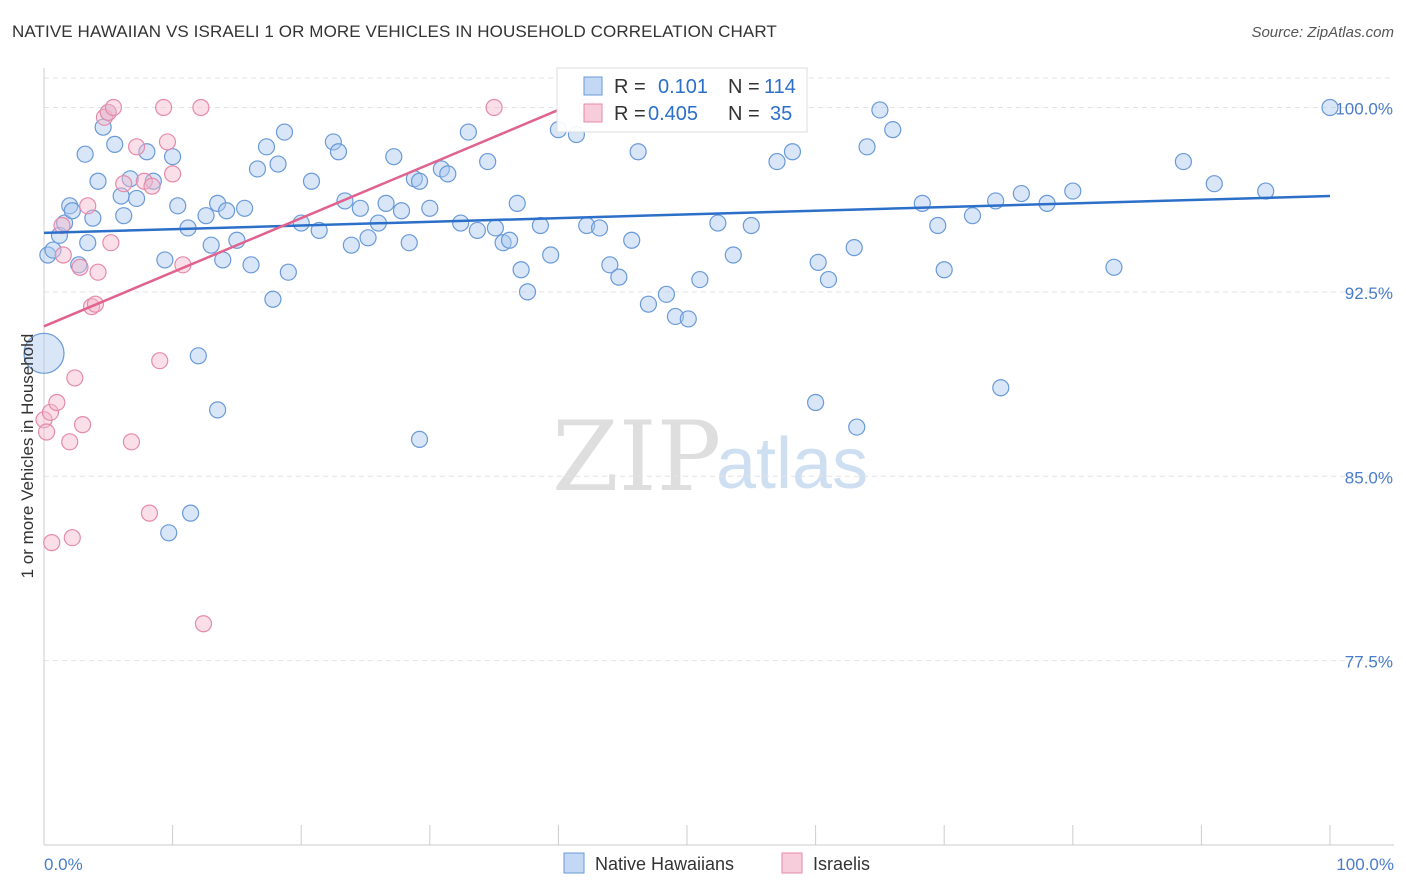 The image size is (1406, 892). What do you see at coordinates (751, 835) in the screenshot?
I see `x-axis-ticks` at bounding box center [751, 835].